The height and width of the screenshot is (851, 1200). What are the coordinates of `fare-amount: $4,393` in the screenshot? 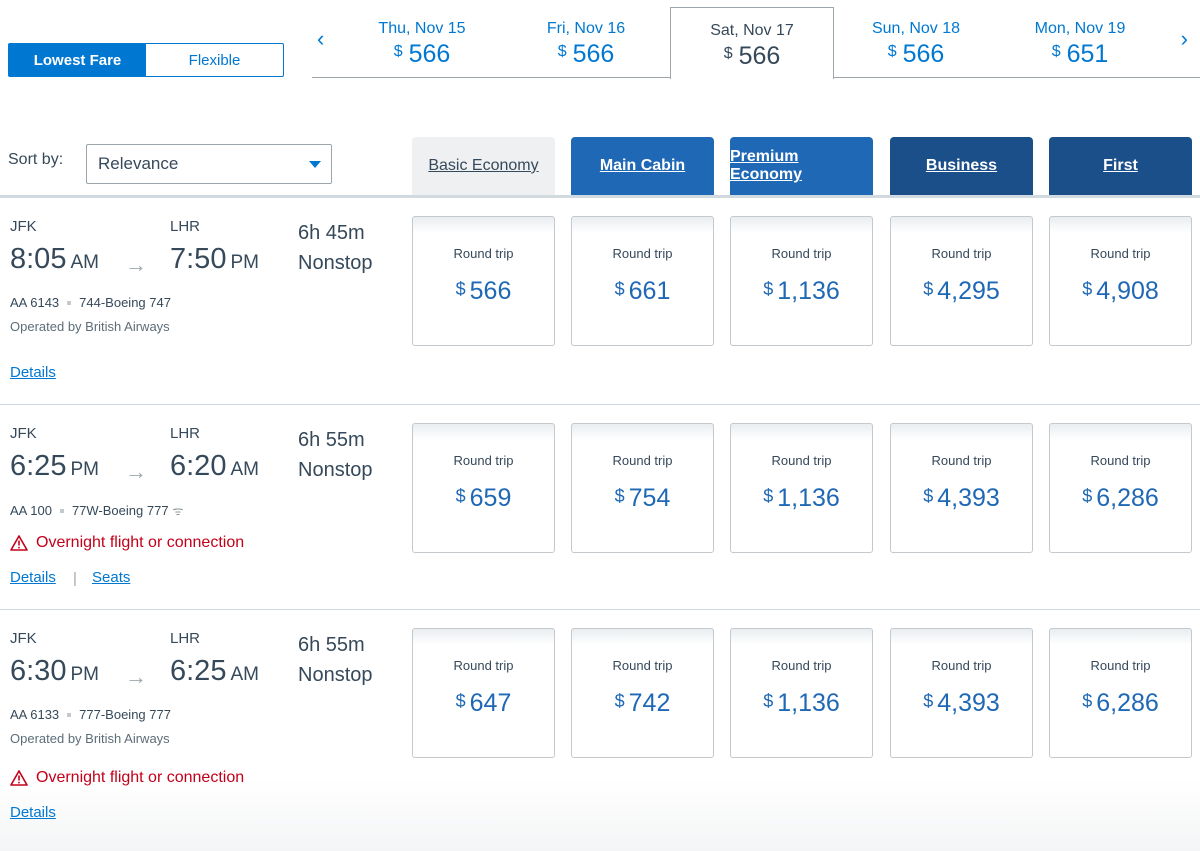 It's located at (961, 703).